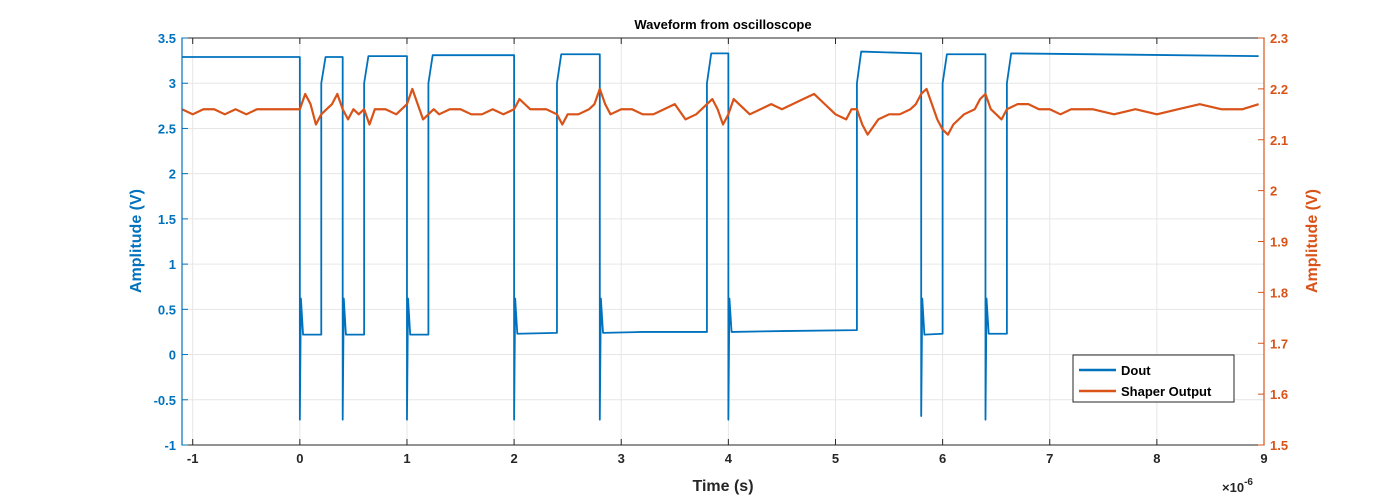  What do you see at coordinates (1279, 394) in the screenshot?
I see `y-right-tick-label: 1.6` at bounding box center [1279, 394].